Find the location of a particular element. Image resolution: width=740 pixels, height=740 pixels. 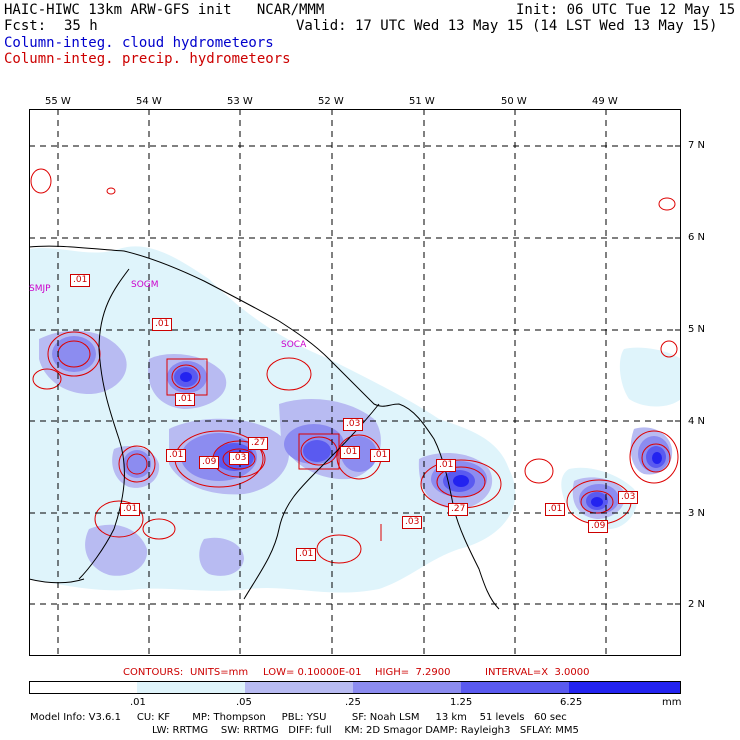

contour-units: UNITS=mm is located at coordinates (219, 672).